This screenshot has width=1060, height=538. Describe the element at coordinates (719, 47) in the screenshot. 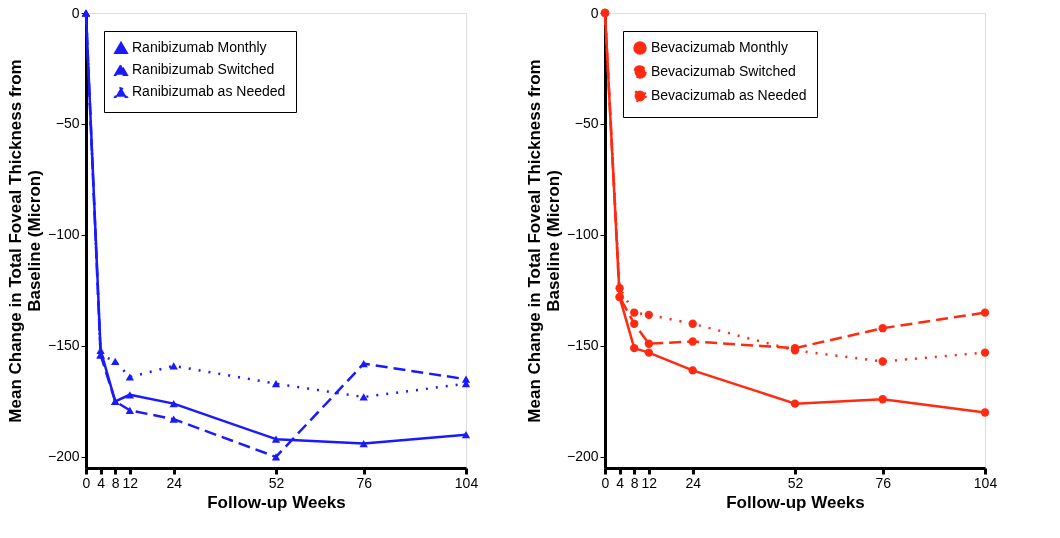

I see `legend-label: Bevacizumab Monthly` at that location.